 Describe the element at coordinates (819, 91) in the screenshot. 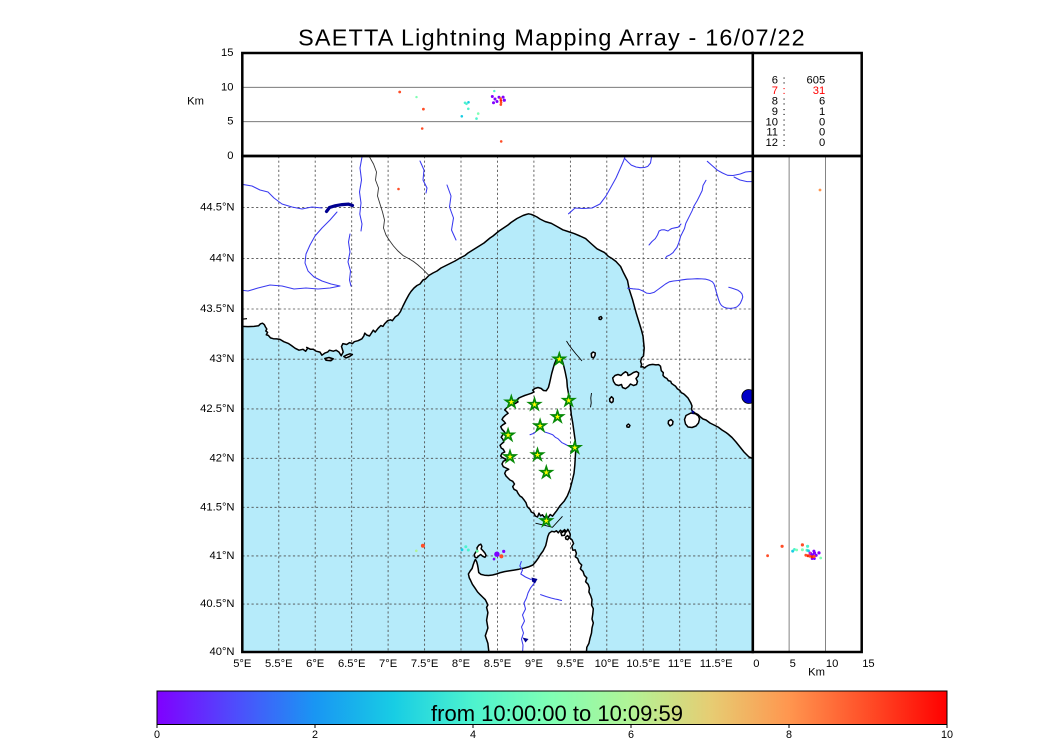

I see `svg-text: 31` at that location.